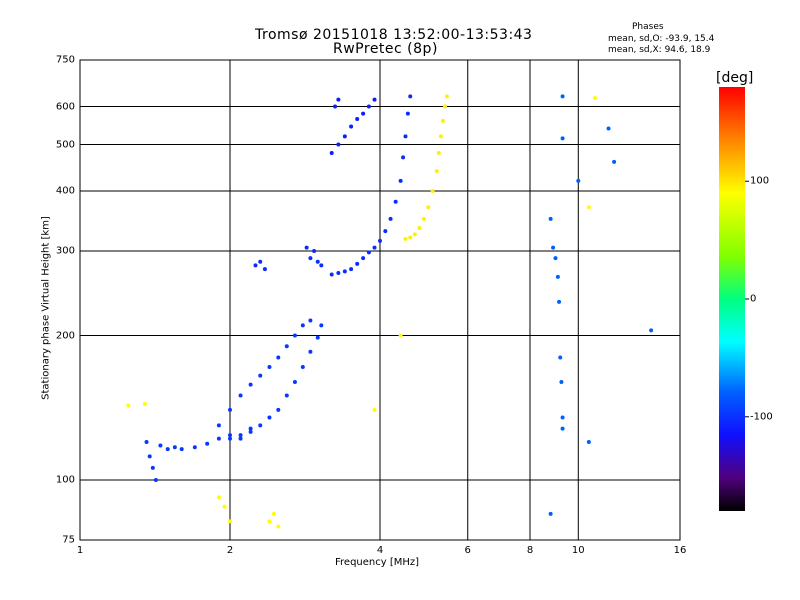  What do you see at coordinates (659, 50) in the screenshot?
I see `stats-x-mode: mean, sd,X: 94.6, 18.9` at bounding box center [659, 50].